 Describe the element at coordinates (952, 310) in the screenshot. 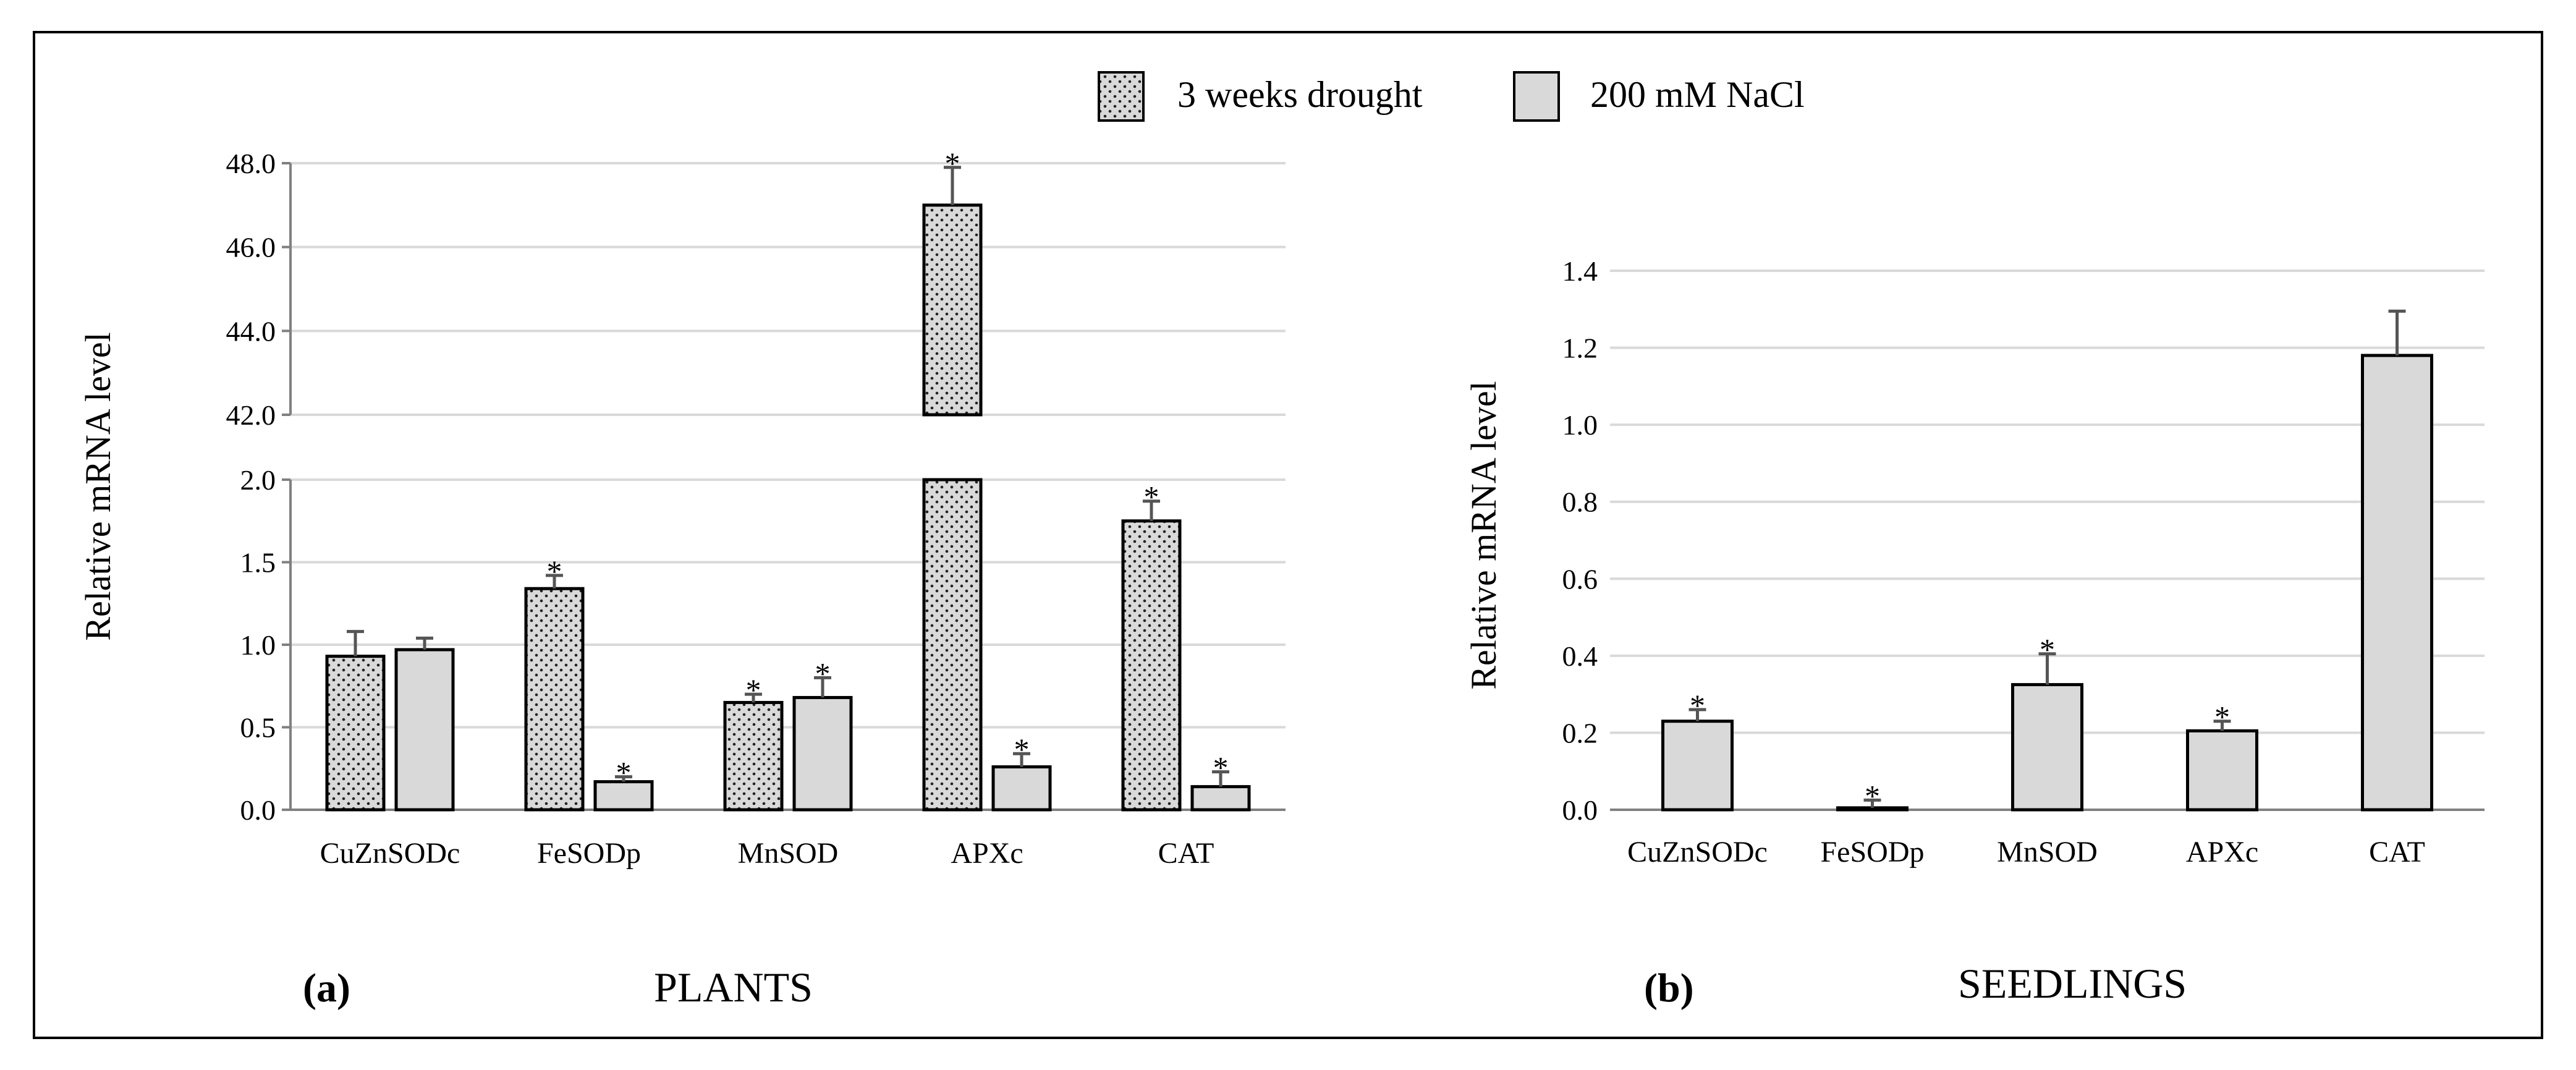

I see `bar-0-3-upper` at that location.